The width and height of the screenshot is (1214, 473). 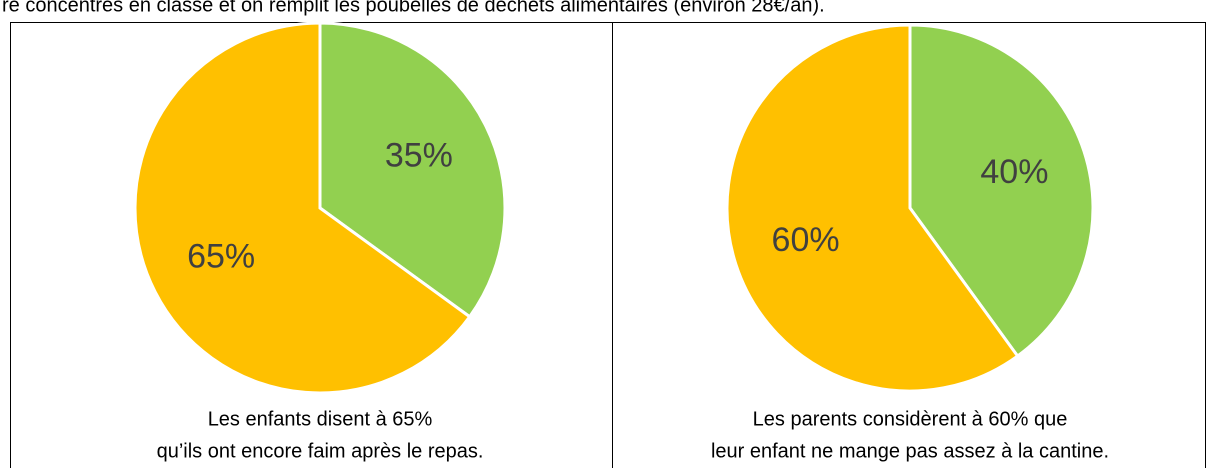 What do you see at coordinates (221, 256) in the screenshot?
I see `slice-label: 65%` at bounding box center [221, 256].